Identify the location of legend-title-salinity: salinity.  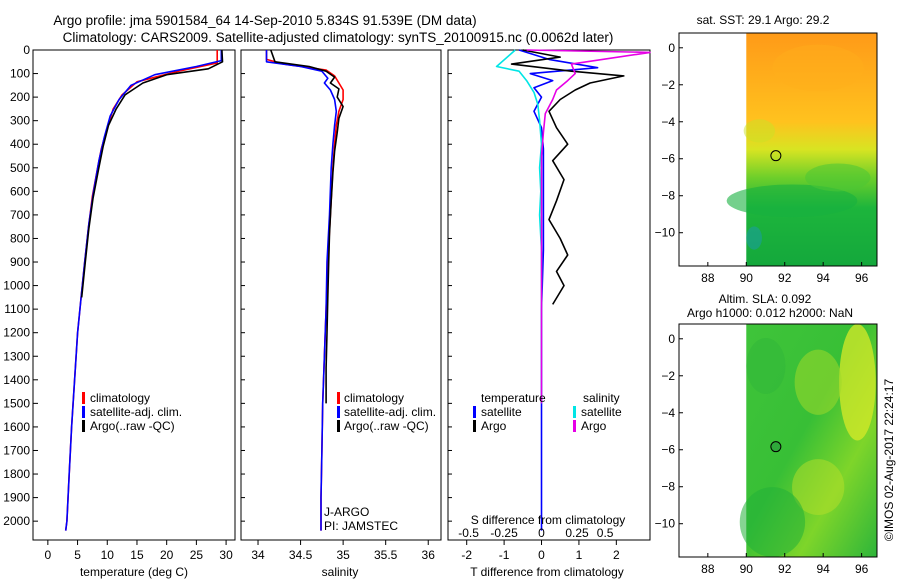
(601, 398).